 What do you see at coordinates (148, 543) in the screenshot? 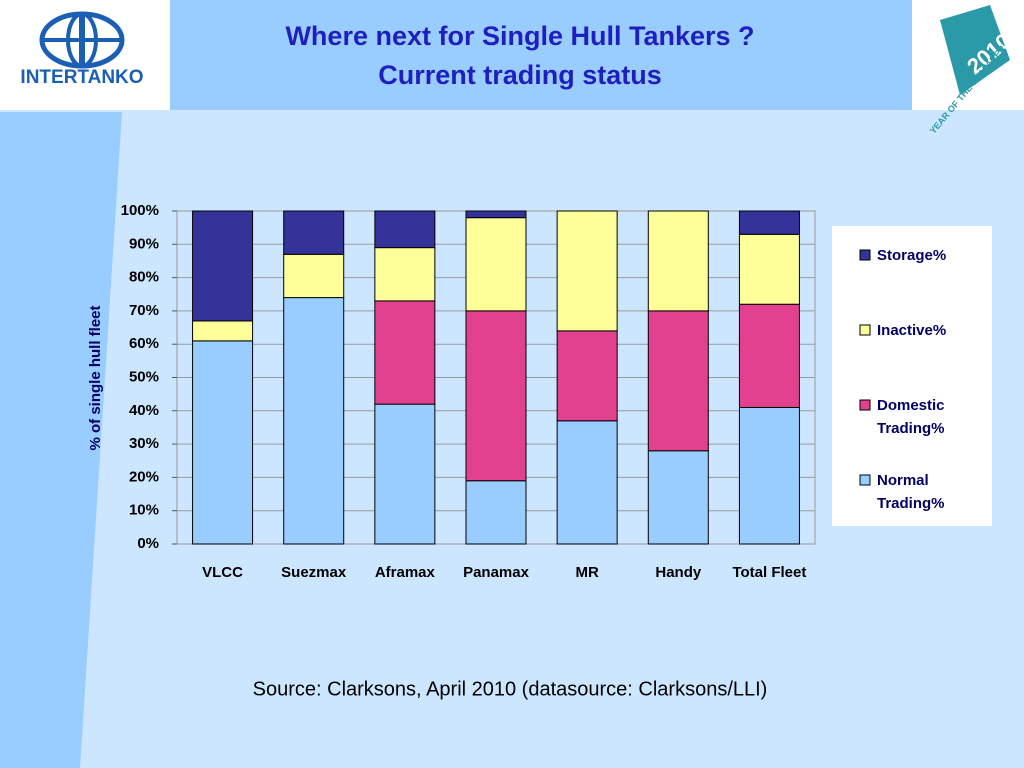
I see `y-tick-label: 0%` at bounding box center [148, 543].